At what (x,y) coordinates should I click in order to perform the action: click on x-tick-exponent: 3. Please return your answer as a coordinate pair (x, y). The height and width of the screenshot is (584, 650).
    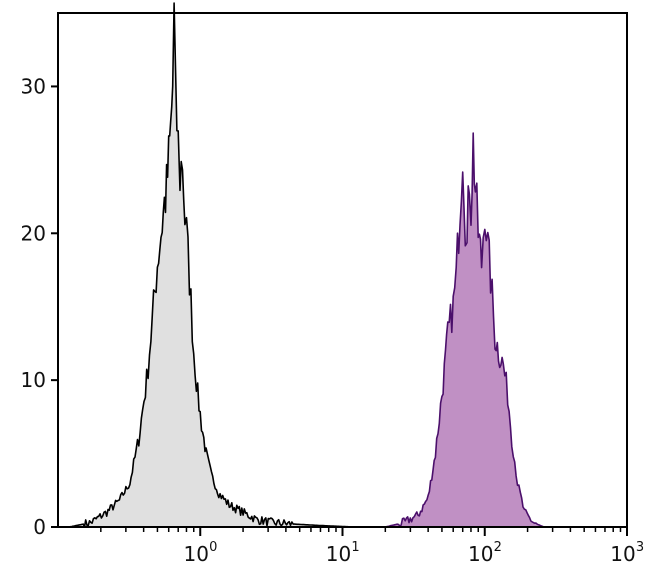
    Looking at the image, I should click on (640, 547).